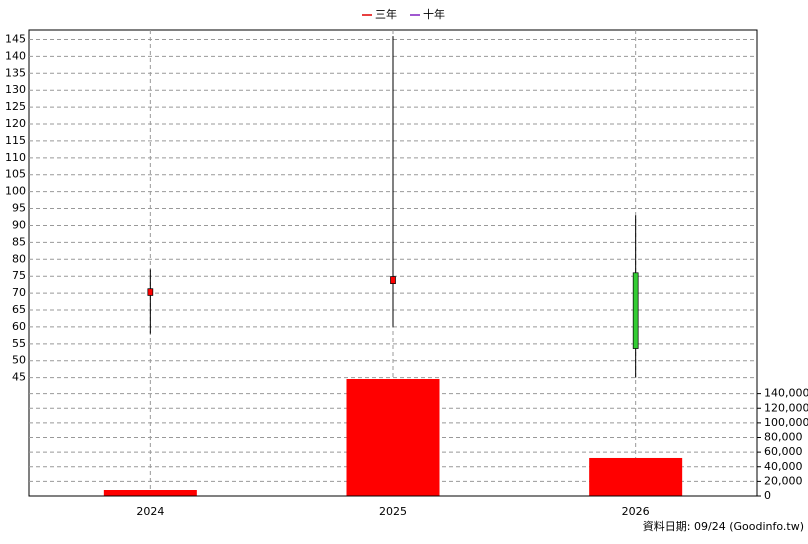 The image size is (808, 544). What do you see at coordinates (19, 275) in the screenshot?
I see `y-tick-label: 75` at bounding box center [19, 275].